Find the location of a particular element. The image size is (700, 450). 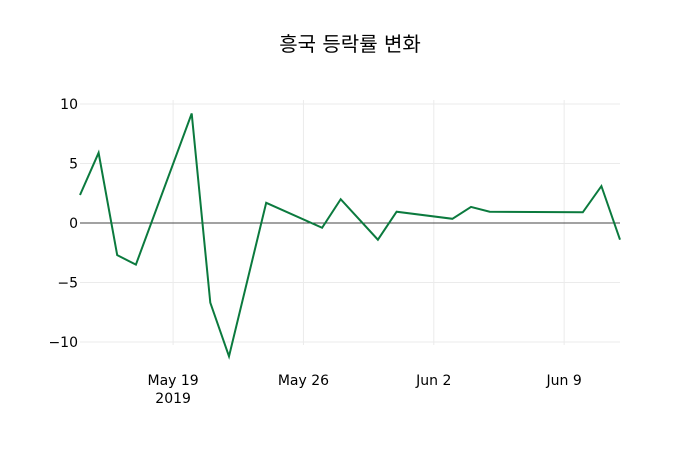

y-tick-label: −5 is located at coordinates (67, 284).